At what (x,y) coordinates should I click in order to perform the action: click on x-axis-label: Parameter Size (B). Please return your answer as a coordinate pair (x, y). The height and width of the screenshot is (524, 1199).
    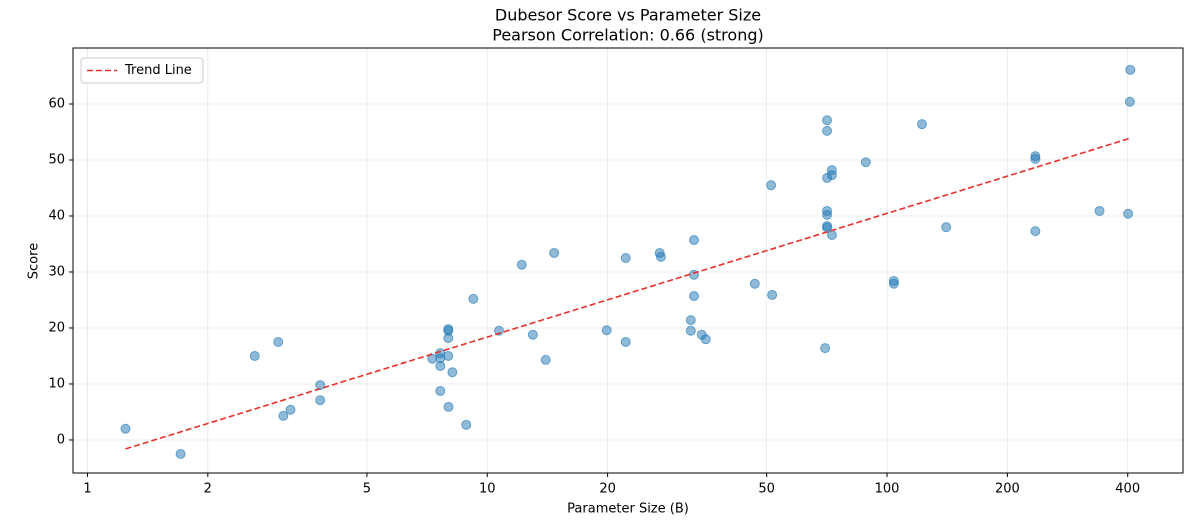
    Looking at the image, I should click on (628, 509).